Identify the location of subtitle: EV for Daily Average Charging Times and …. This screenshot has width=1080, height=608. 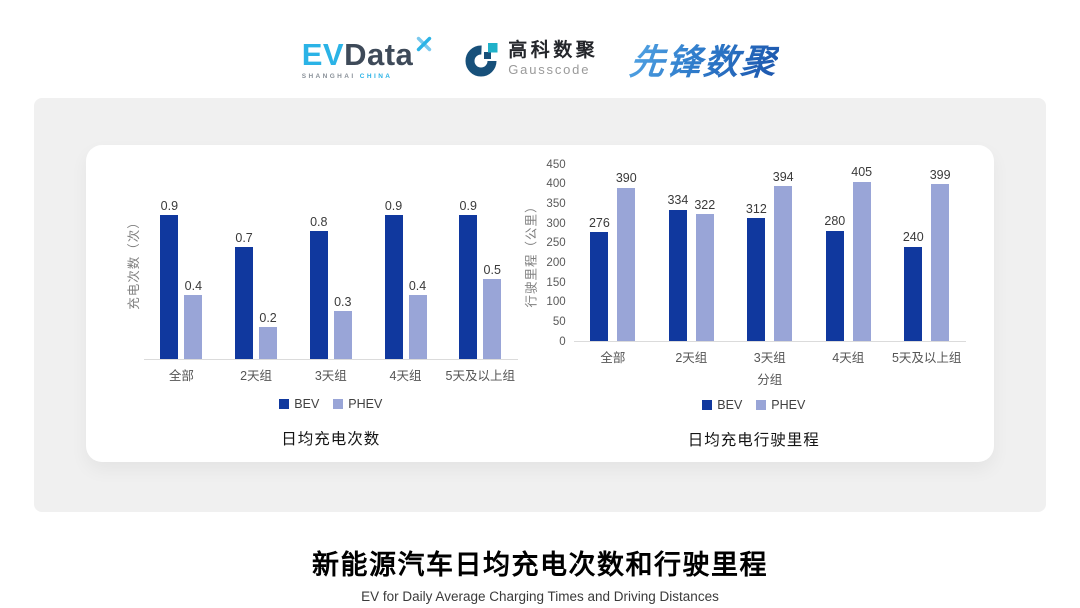
(540, 596).